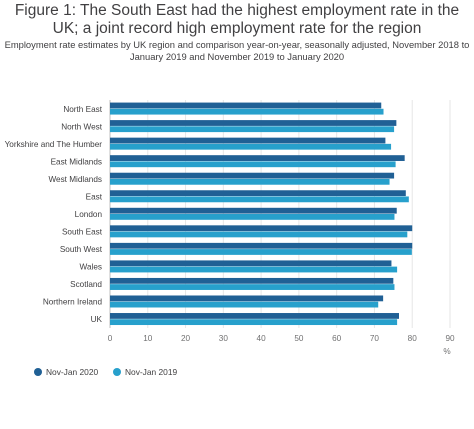  I want to click on category-label: Northern Ireland, so click(73, 302).